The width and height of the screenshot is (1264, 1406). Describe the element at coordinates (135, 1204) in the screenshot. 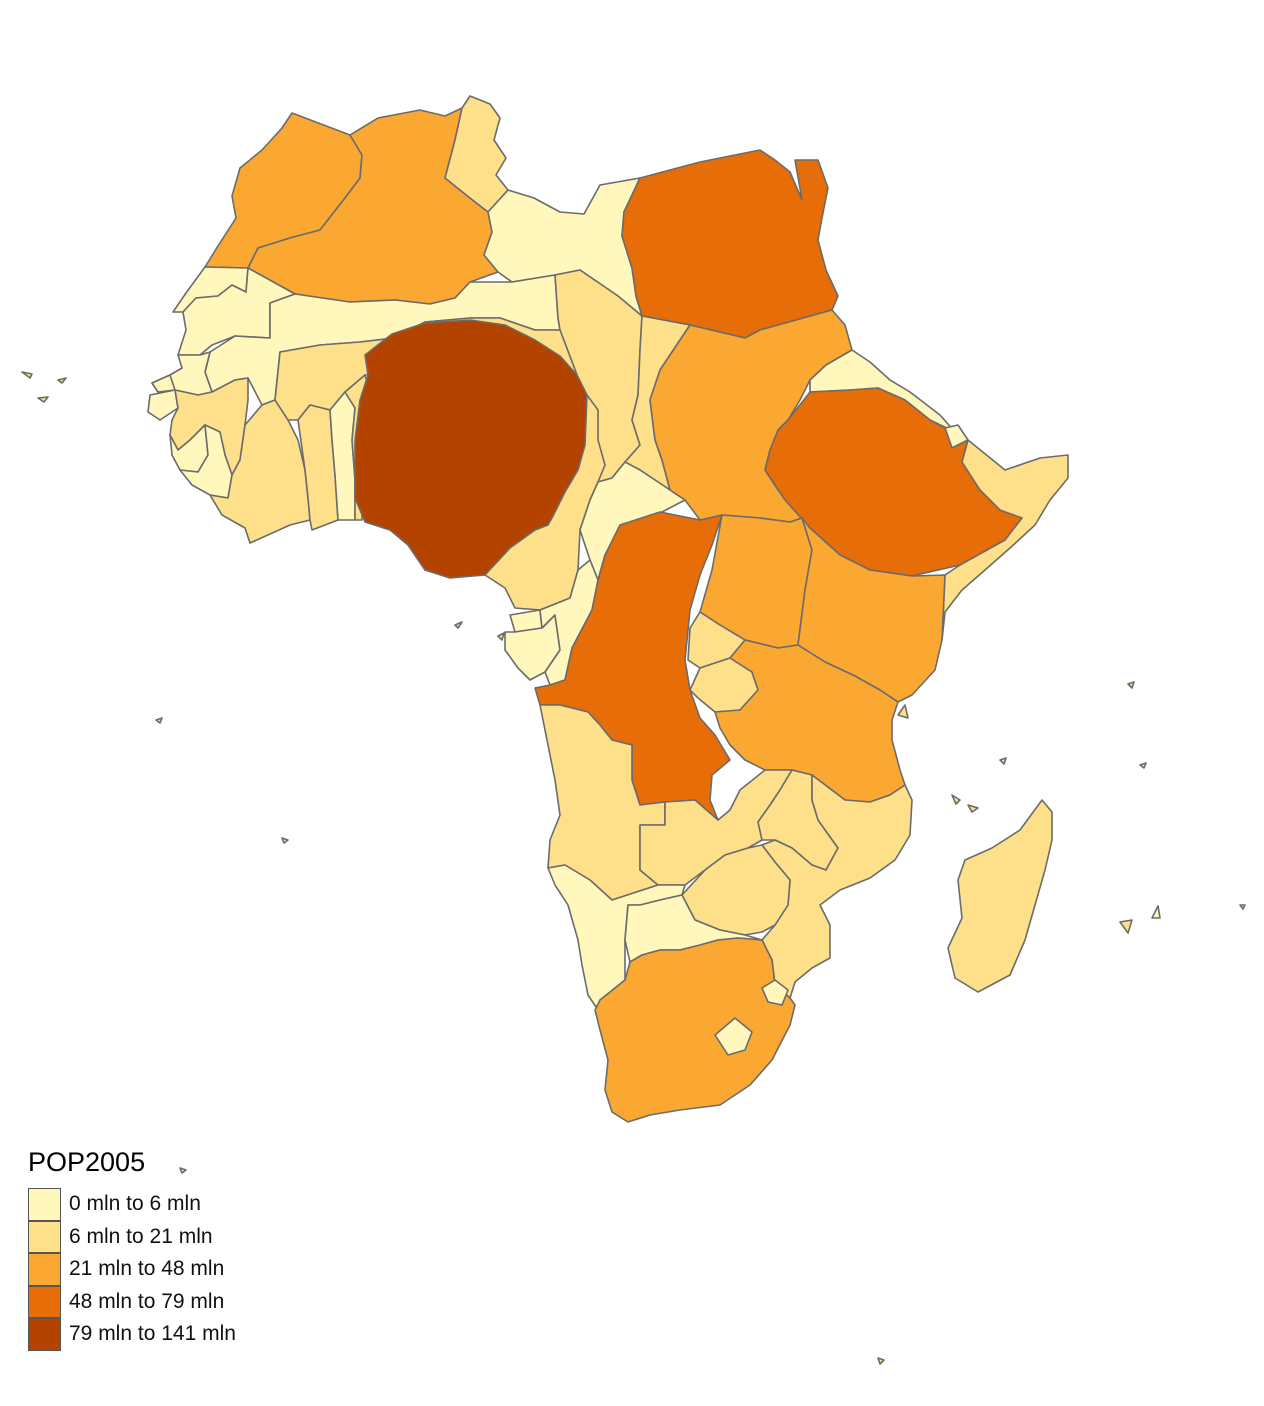

I see `legend-label: 0 mln to 6 mln` at that location.